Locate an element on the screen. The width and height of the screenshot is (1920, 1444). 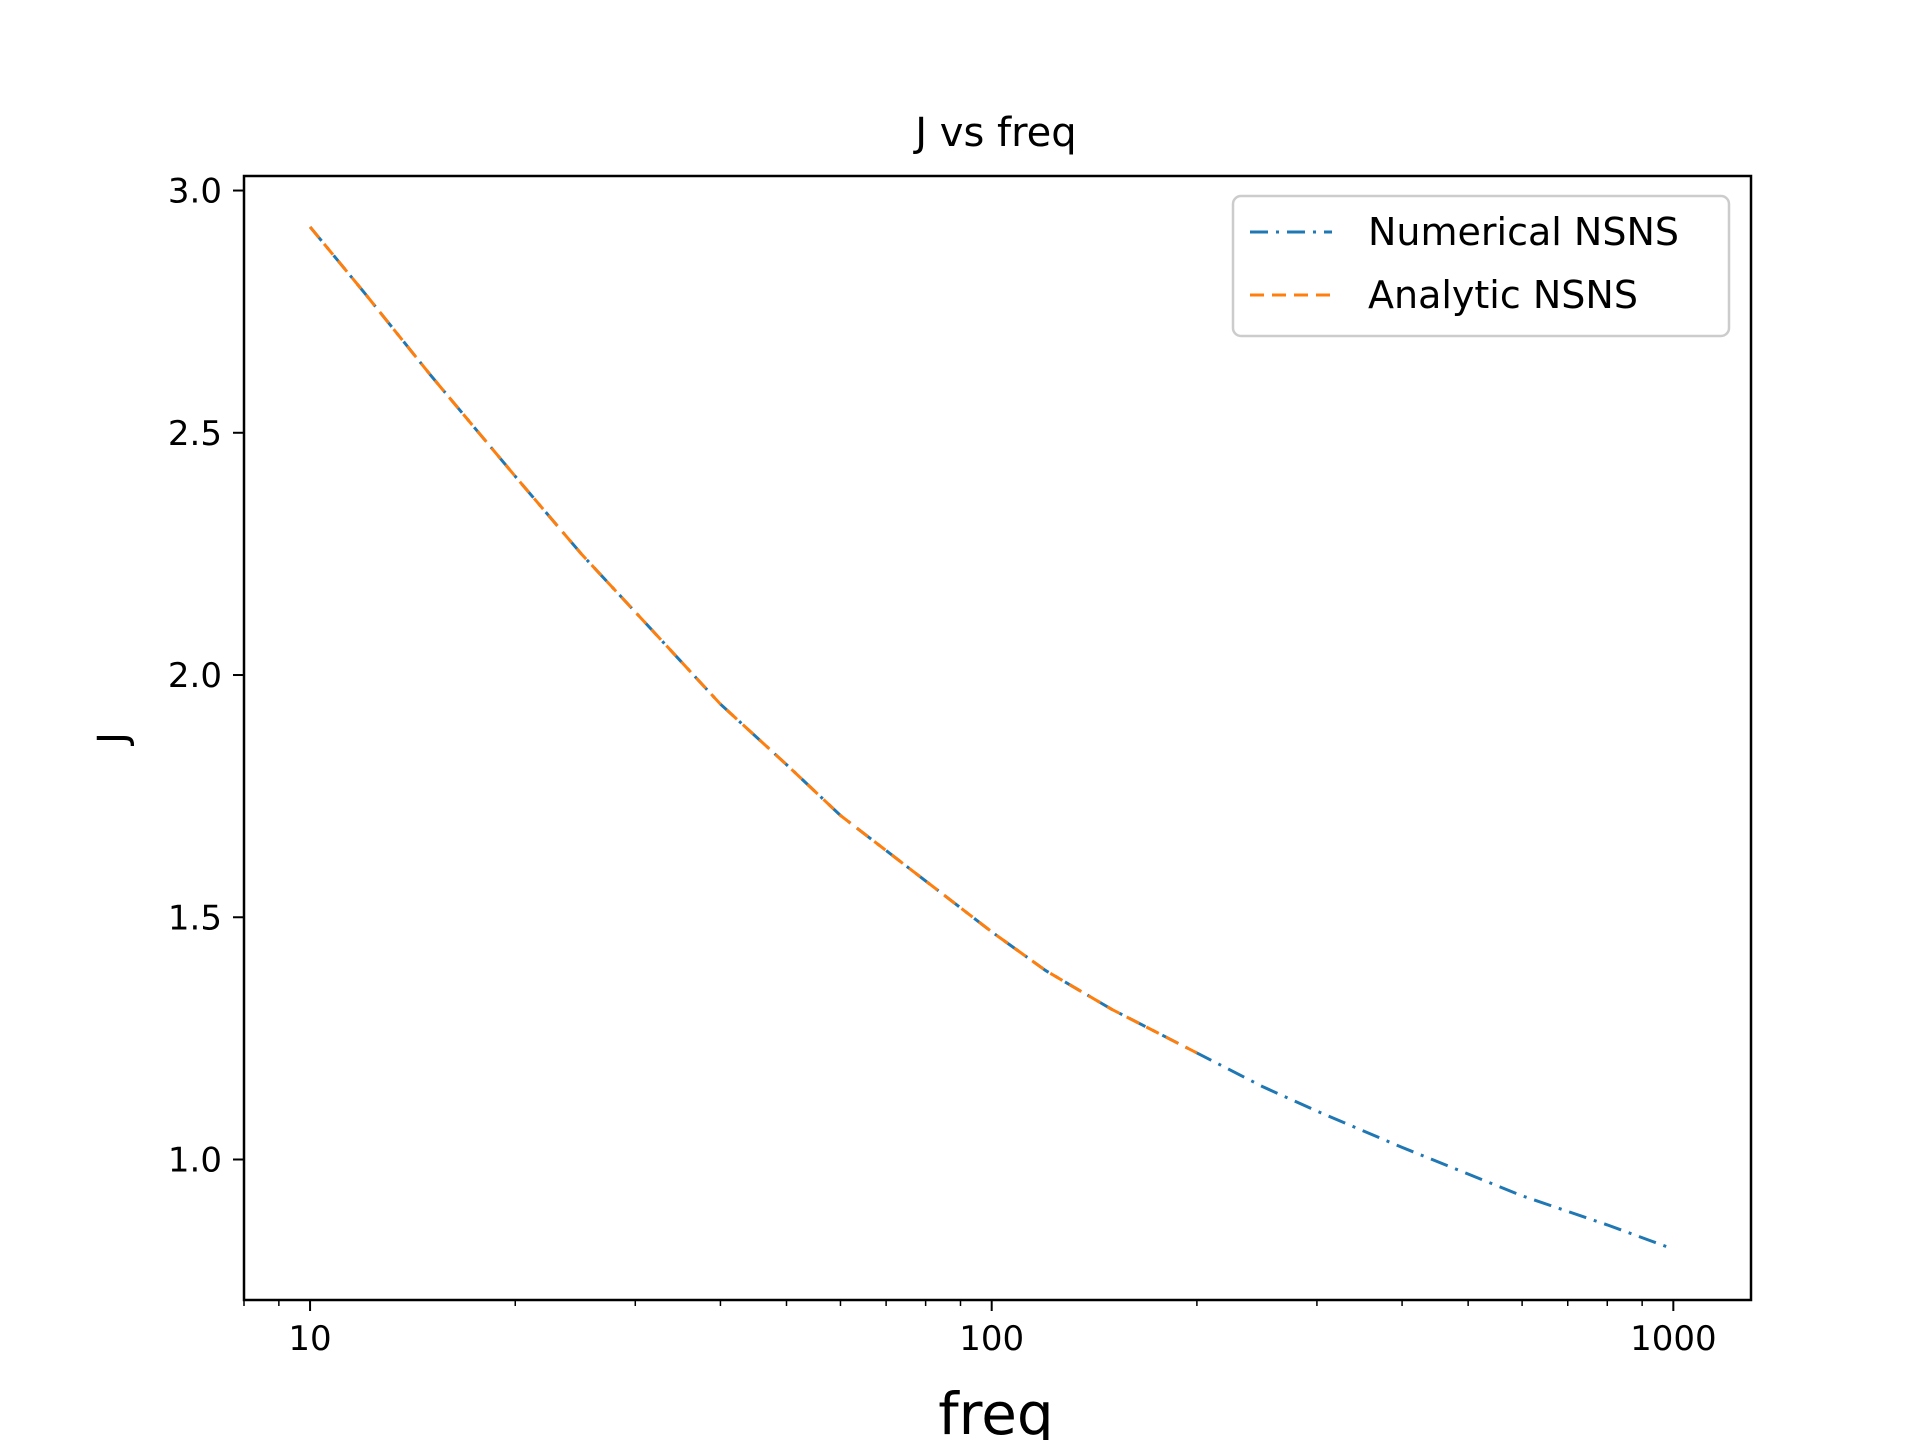
y-tick-label-3: 2.5 is located at coordinates (195, 434).